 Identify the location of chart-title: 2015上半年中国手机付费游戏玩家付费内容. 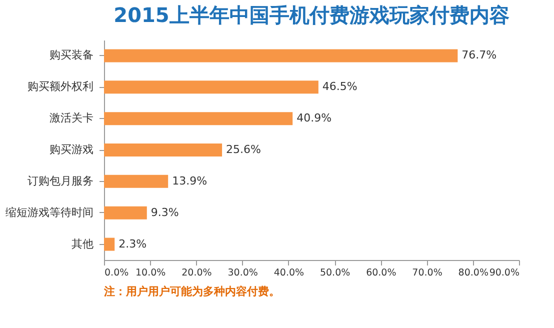
(312, 15).